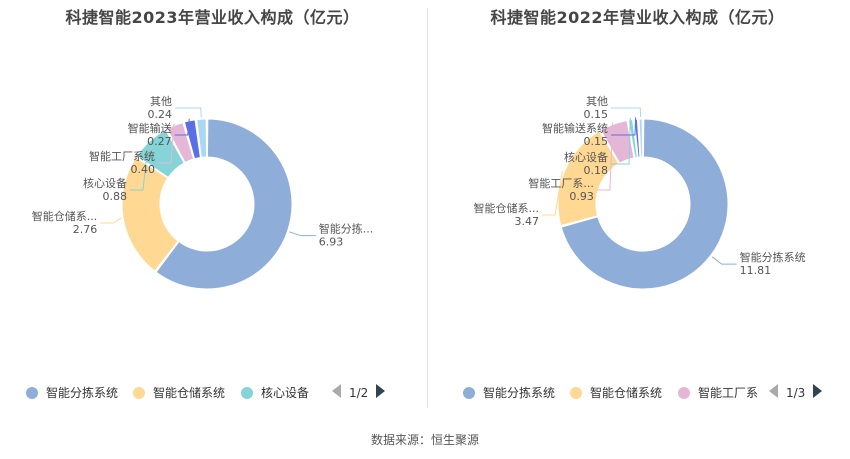 The image size is (850, 459). What do you see at coordinates (527, 221) in the screenshot?
I see `slice-value-label: 3.47` at bounding box center [527, 221].